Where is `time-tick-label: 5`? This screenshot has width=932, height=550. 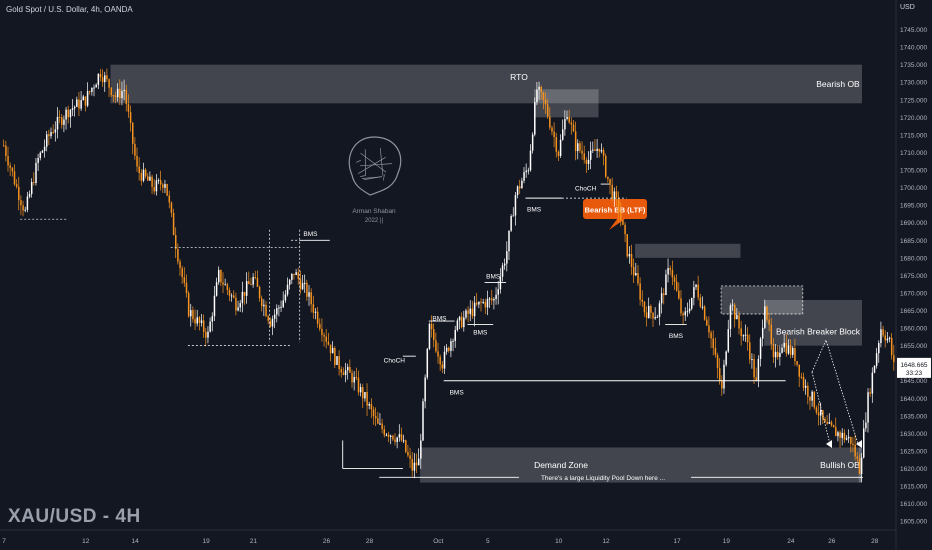 time-tick-label: 5 is located at coordinates (488, 541).